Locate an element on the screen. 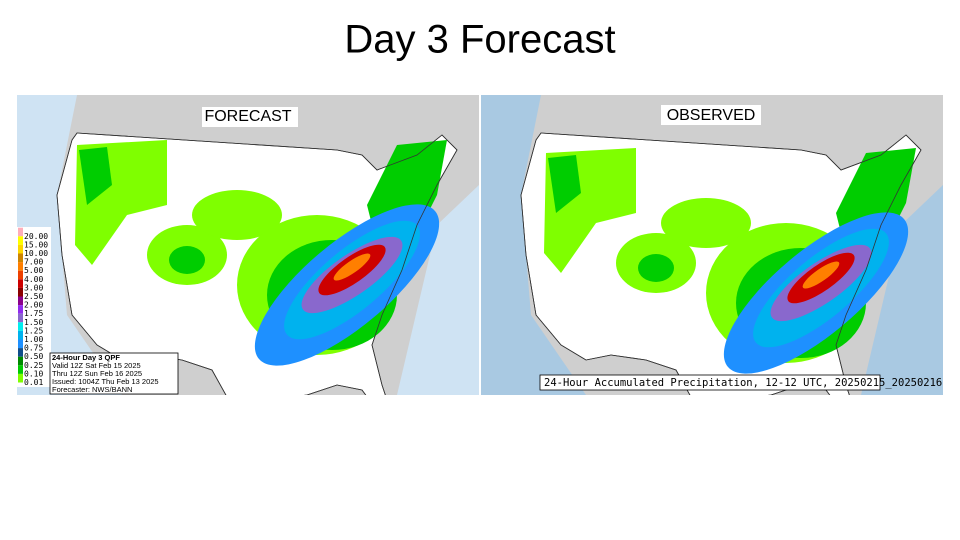  legend-label: 0.01 is located at coordinates (33, 382).